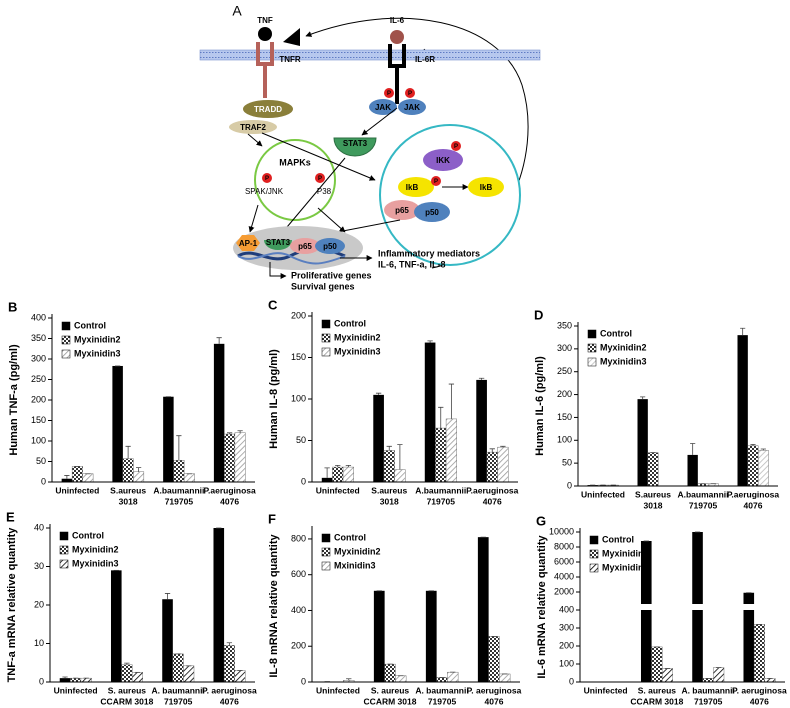 The height and width of the screenshot is (708, 790). What do you see at coordinates (39, 604) in the screenshot?
I see `y-tick-label: 20` at bounding box center [39, 604].